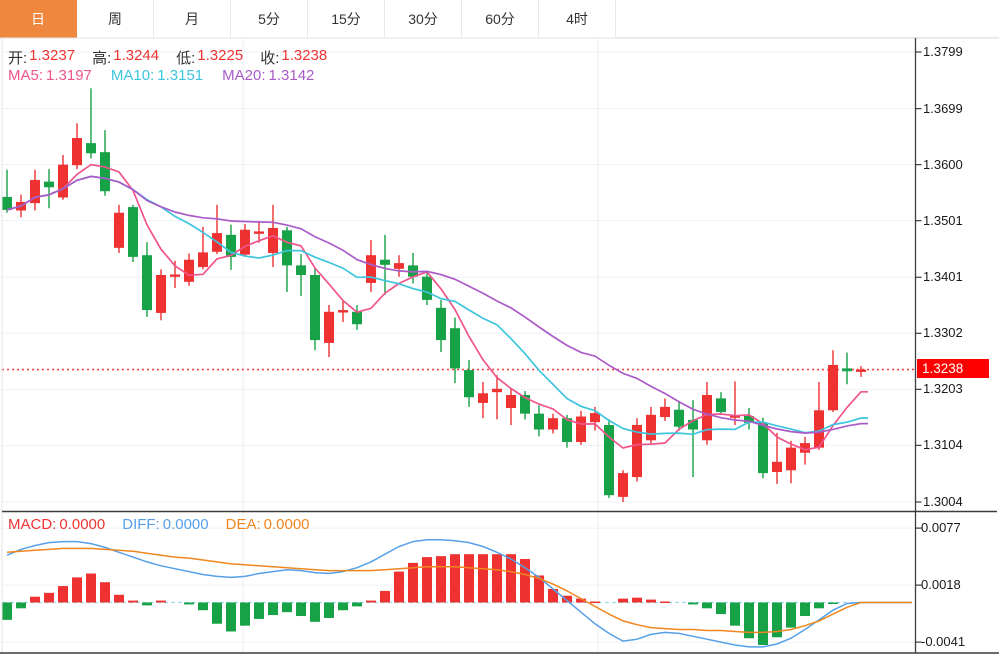 The width and height of the screenshot is (999, 658). What do you see at coordinates (941, 585) in the screenshot?
I see `macd-axis-label: 0.0018` at bounding box center [941, 585].